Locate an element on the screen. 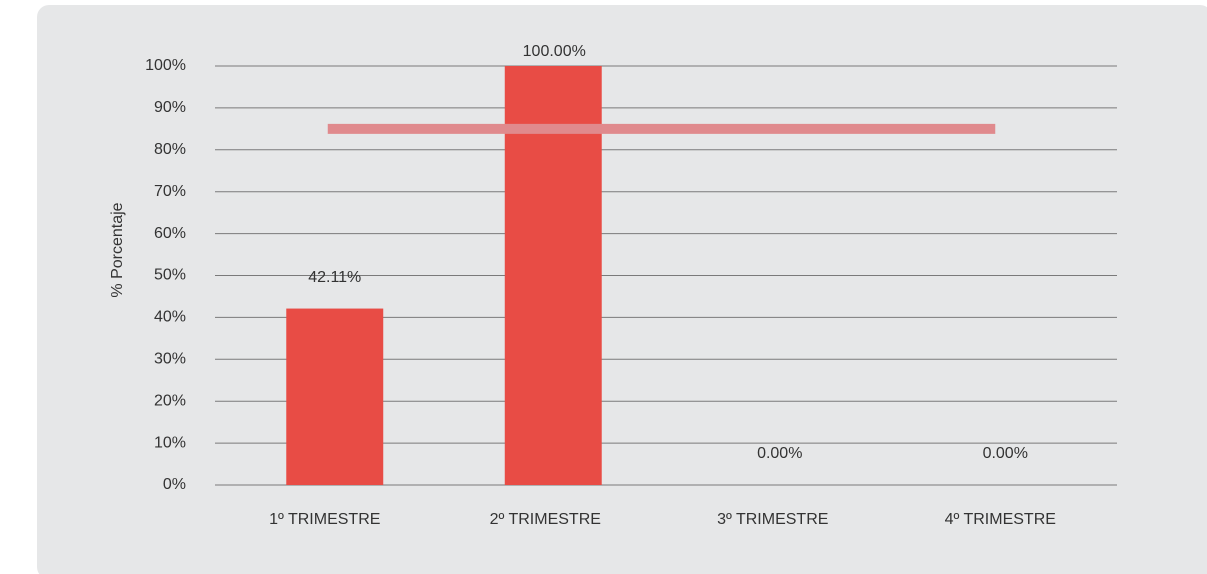  y-tick-label: 90% is located at coordinates (170, 107).